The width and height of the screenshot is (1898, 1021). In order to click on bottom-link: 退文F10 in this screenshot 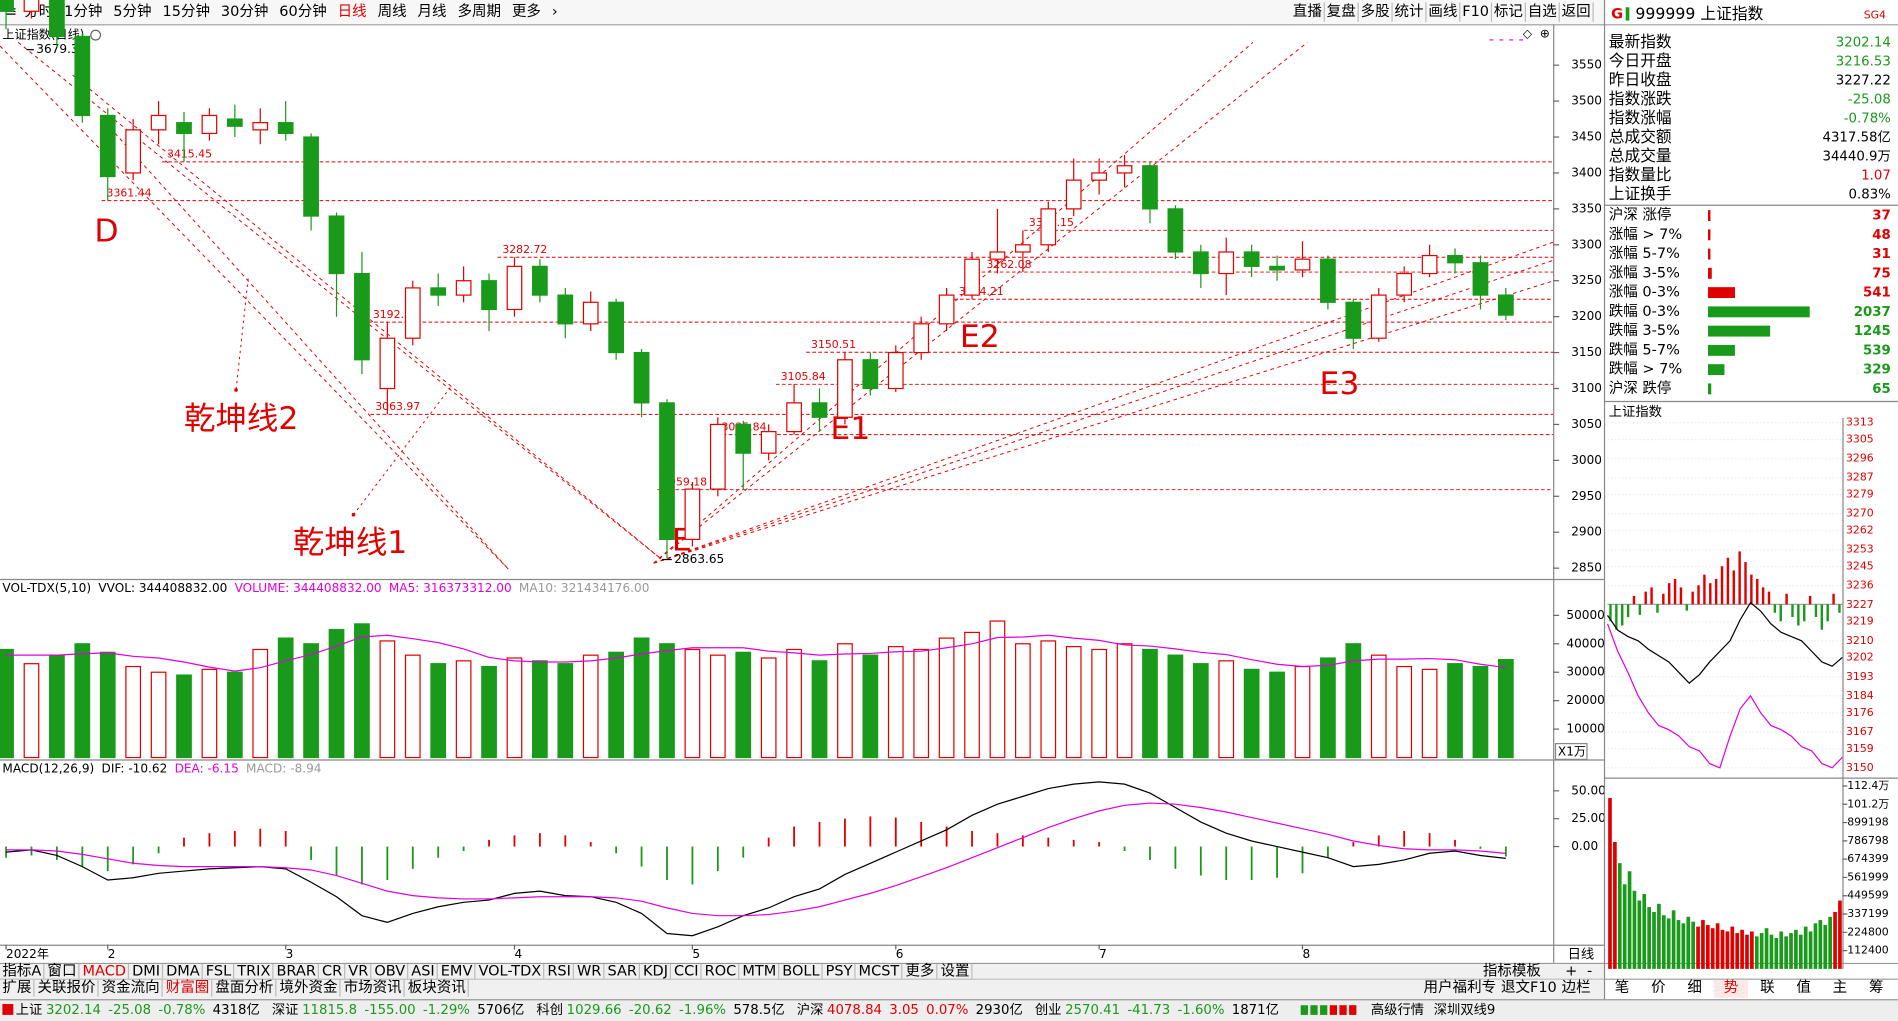, I will do `click(1529, 987)`.